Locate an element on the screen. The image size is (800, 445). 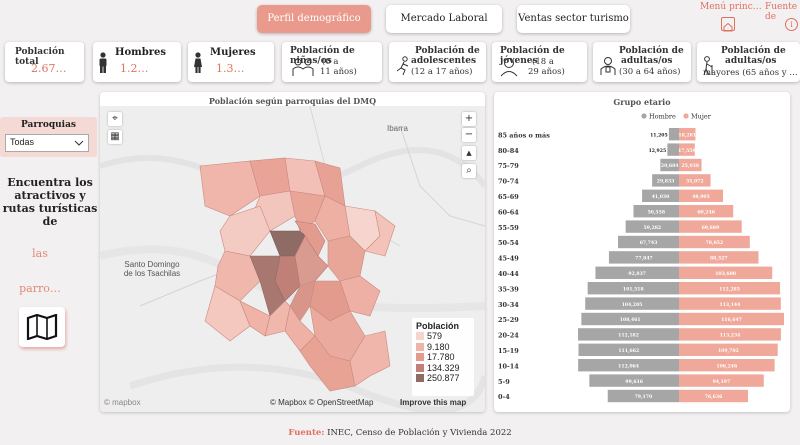
value-label-mujer: 112,285 is located at coordinates (729, 289).